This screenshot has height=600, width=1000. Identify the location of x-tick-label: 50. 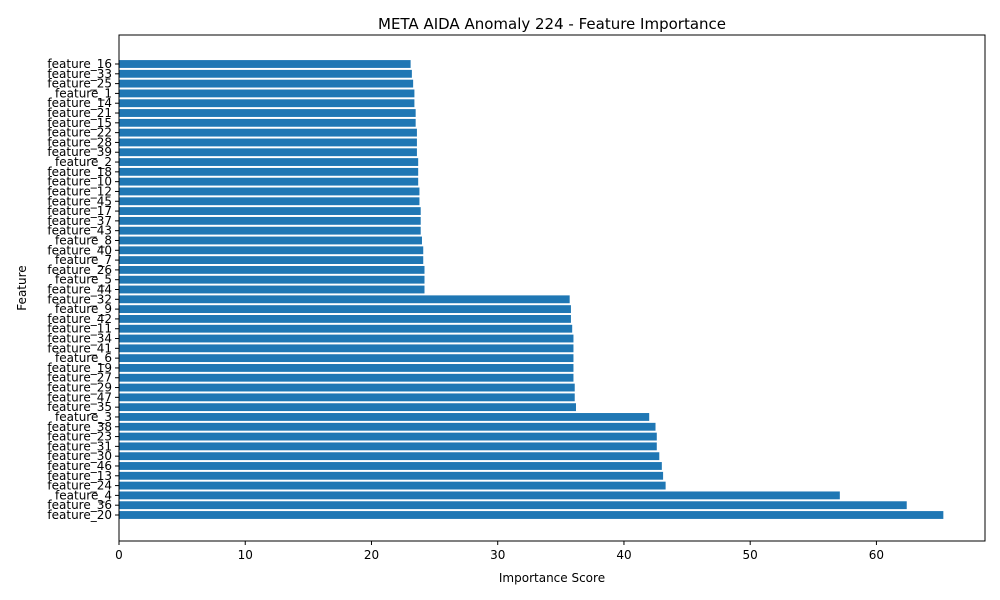
(750, 555).